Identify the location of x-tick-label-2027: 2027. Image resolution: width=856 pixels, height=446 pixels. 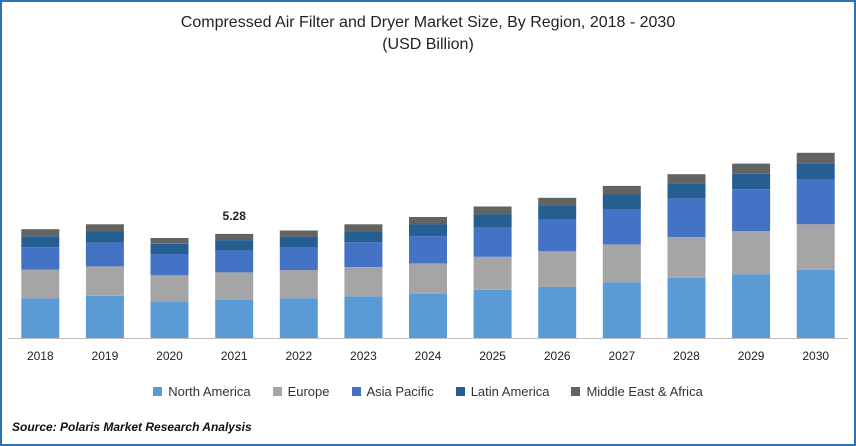
(621, 356).